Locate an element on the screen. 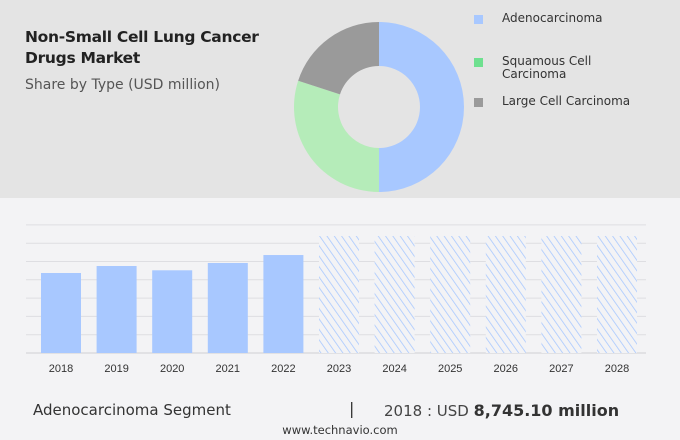 The height and width of the screenshot is (440, 680). x-tick-label: 2019 is located at coordinates (116, 369).